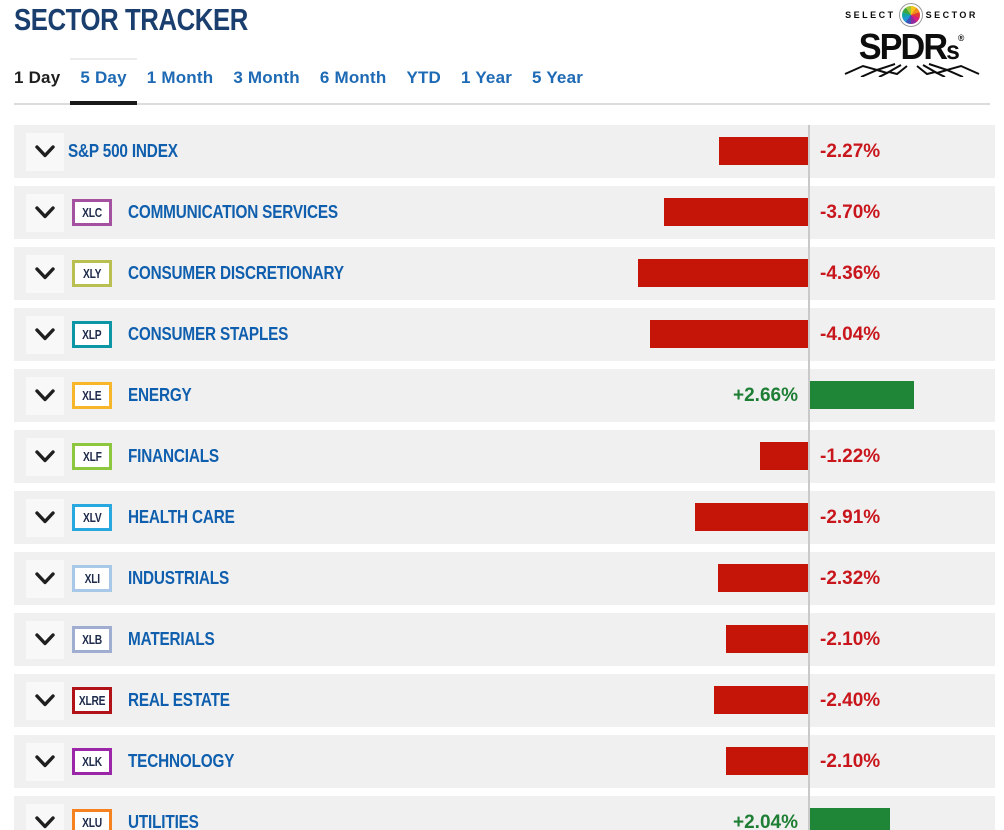  I want to click on sector-row-xlp: XLP CONSUMER STAPLES -4.04%, so click(504, 334).